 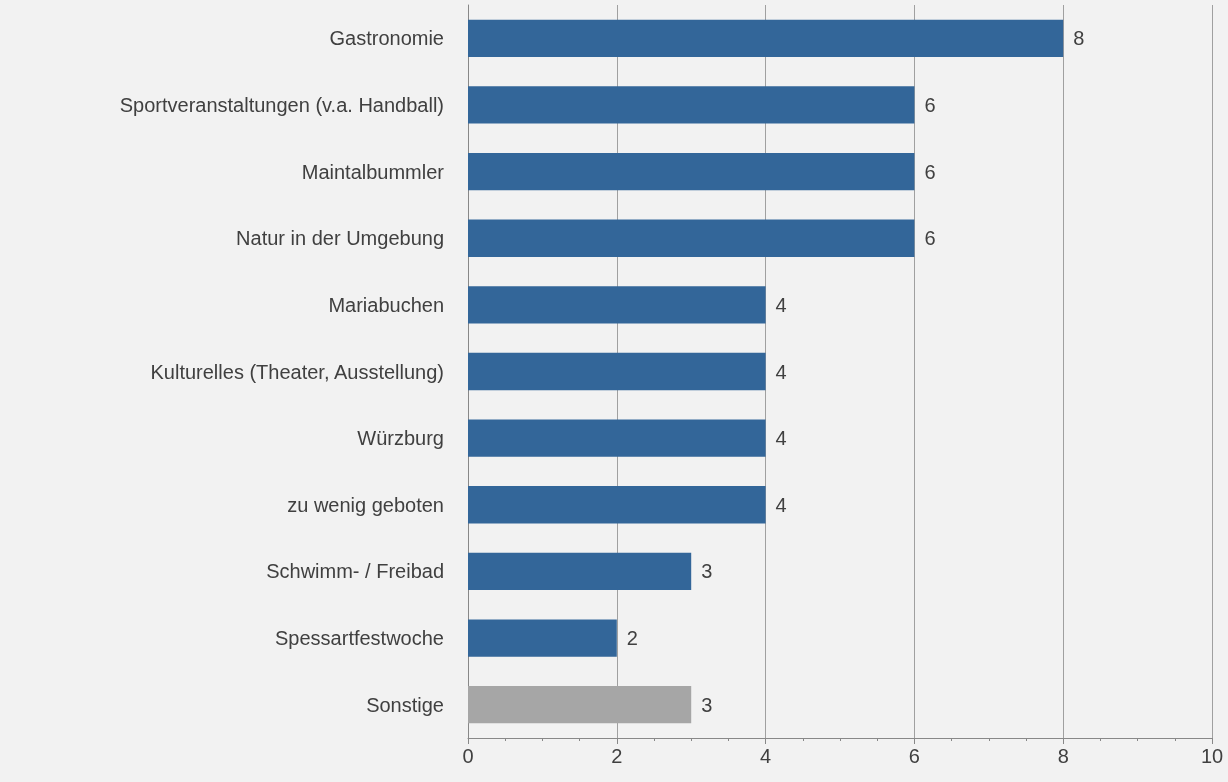 What do you see at coordinates (617, 756) in the screenshot?
I see `x-tick-label: 2` at bounding box center [617, 756].